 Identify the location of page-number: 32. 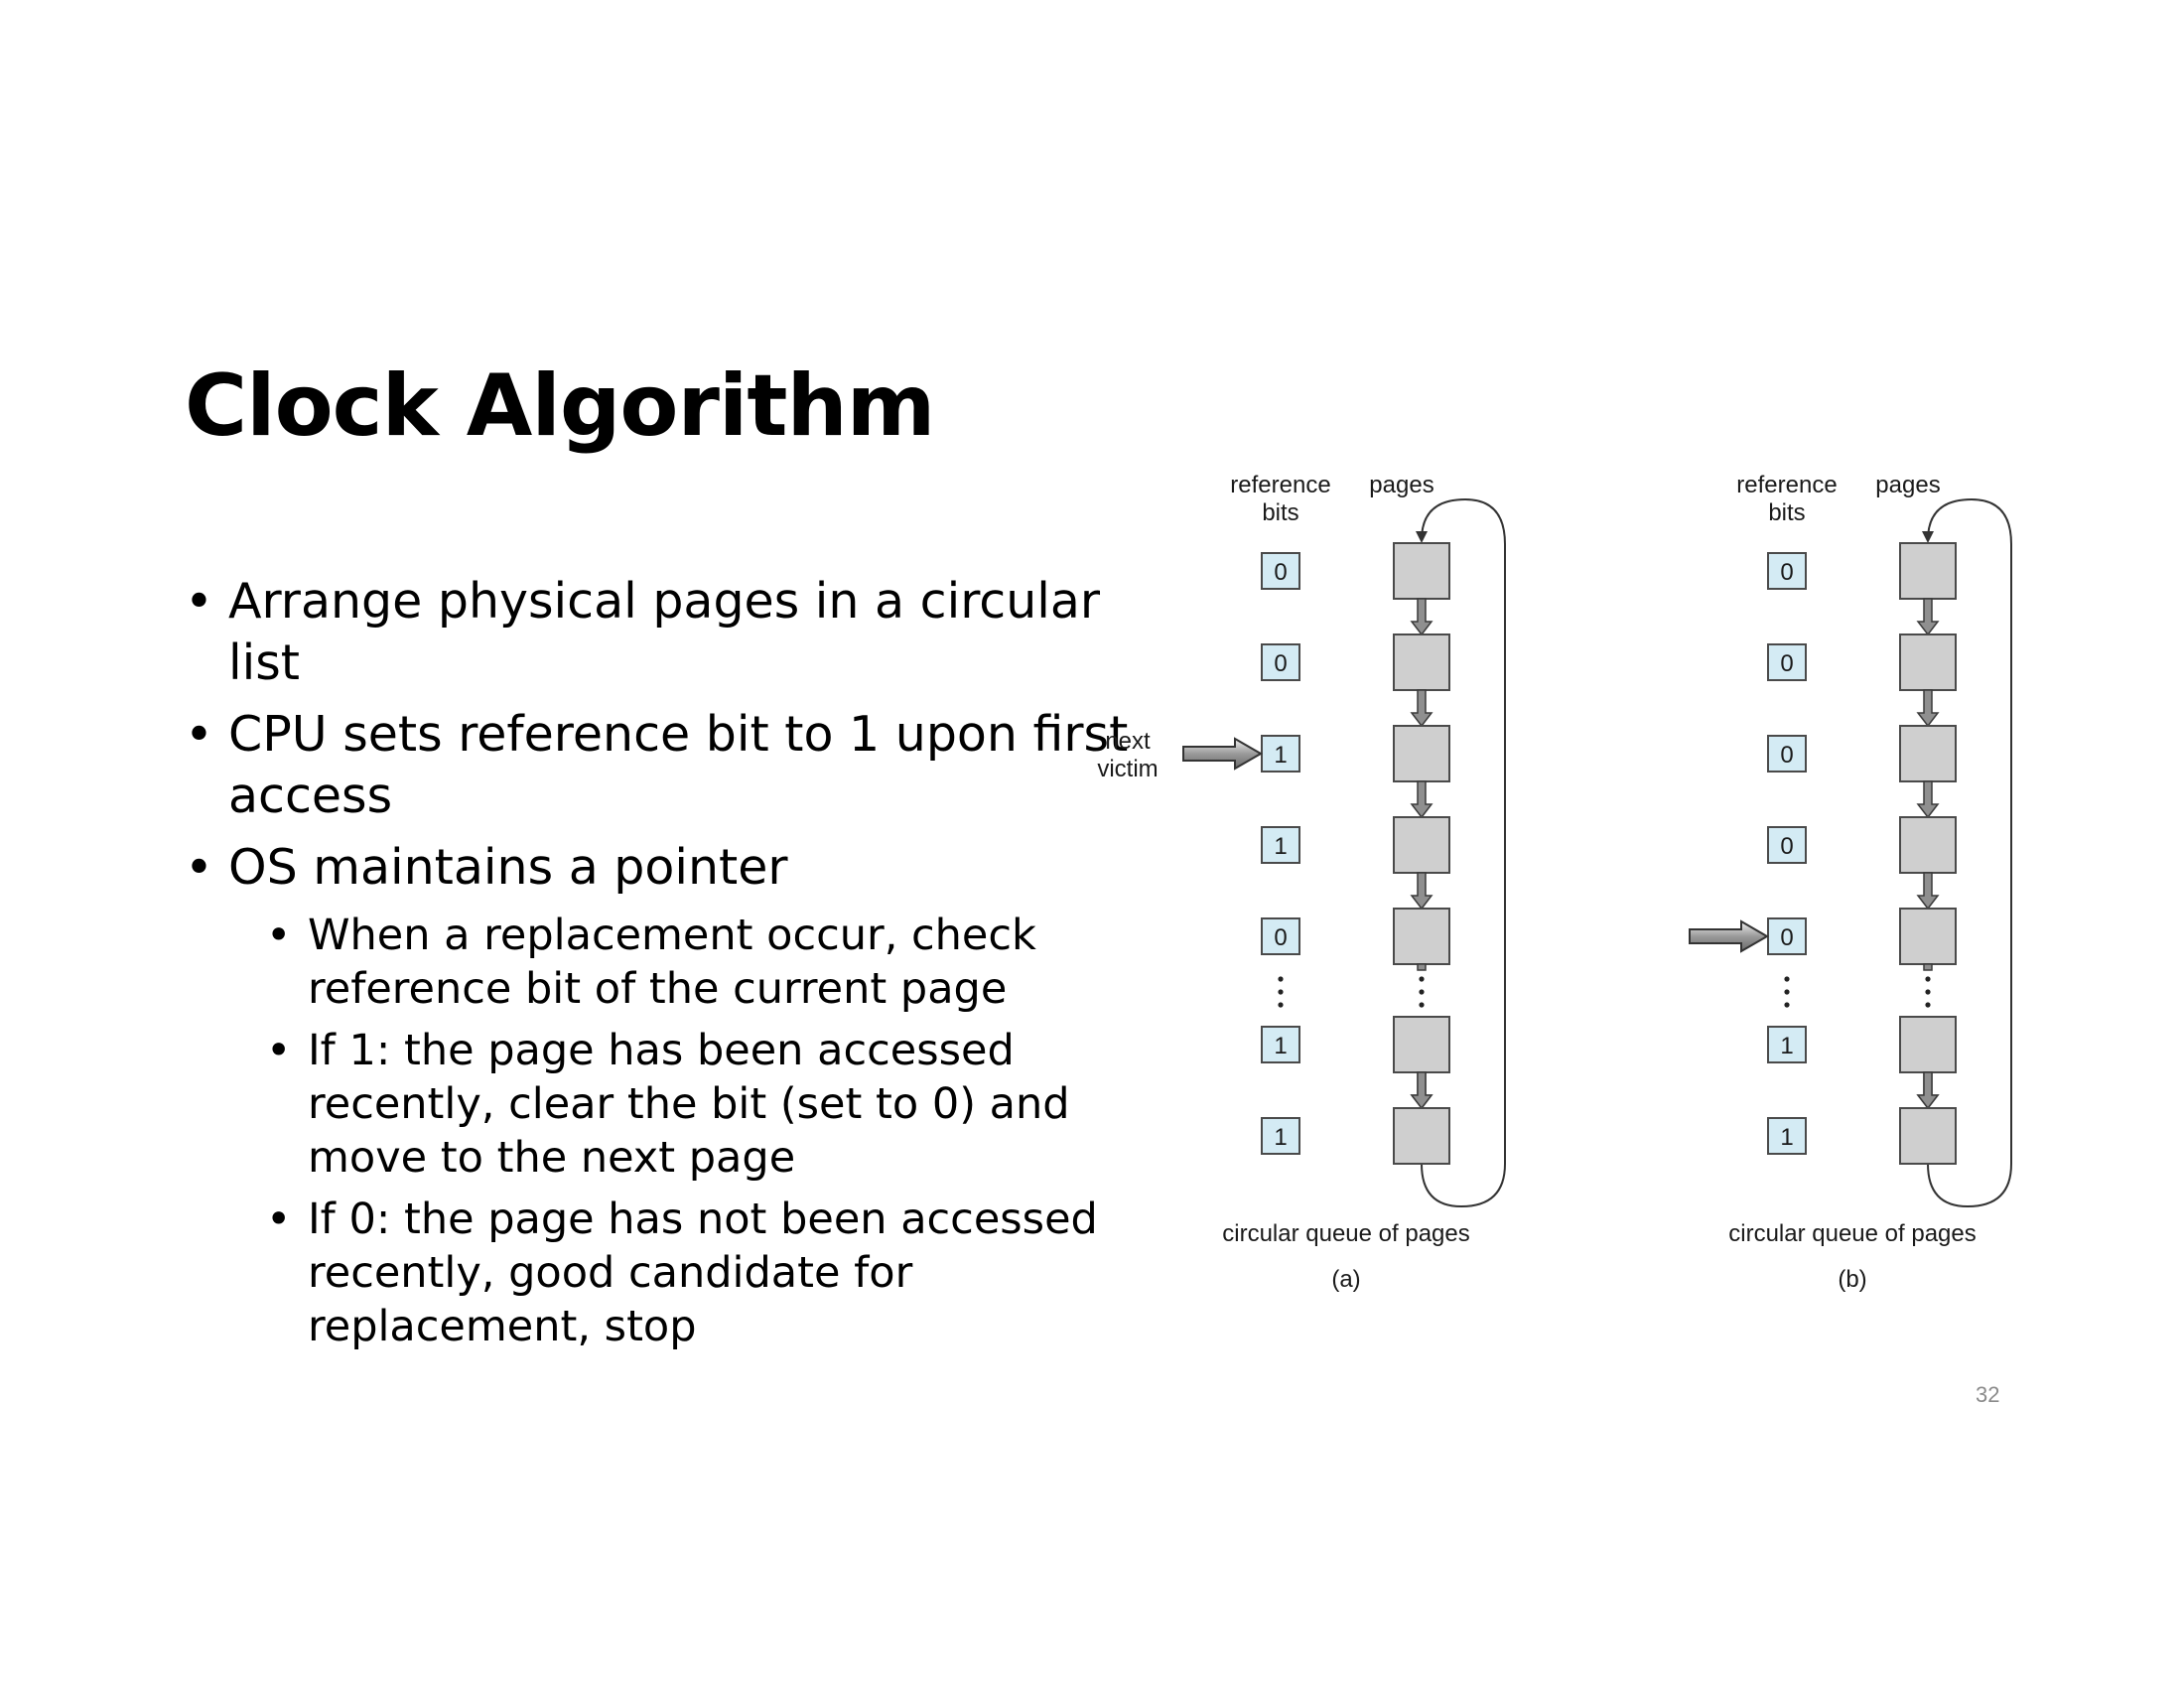
(1988, 1394).